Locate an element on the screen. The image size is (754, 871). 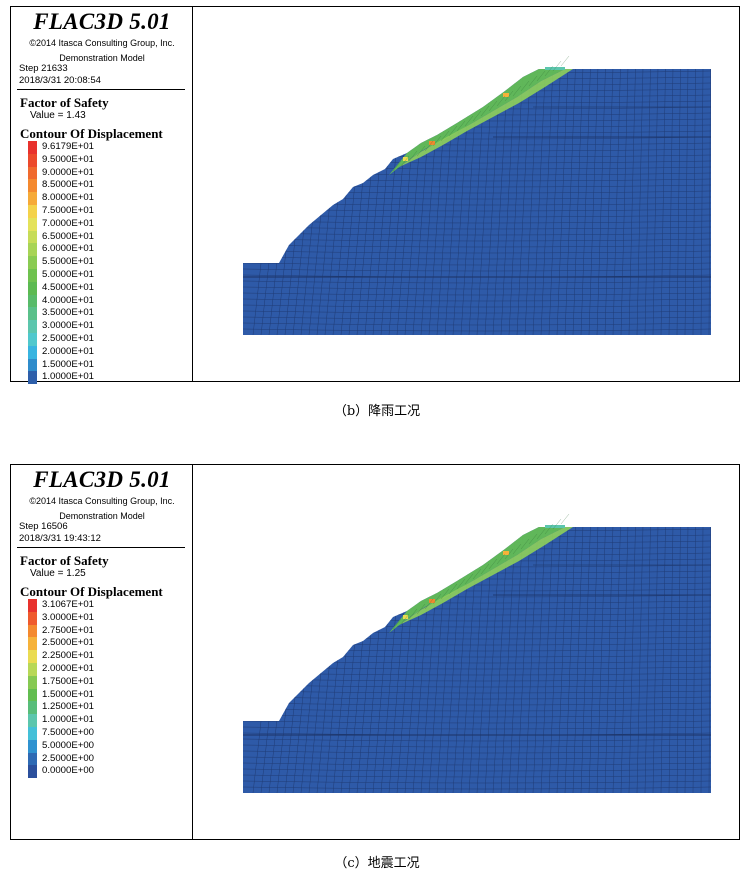
scale-label: 6.5000E+01 is located at coordinates (68, 236).